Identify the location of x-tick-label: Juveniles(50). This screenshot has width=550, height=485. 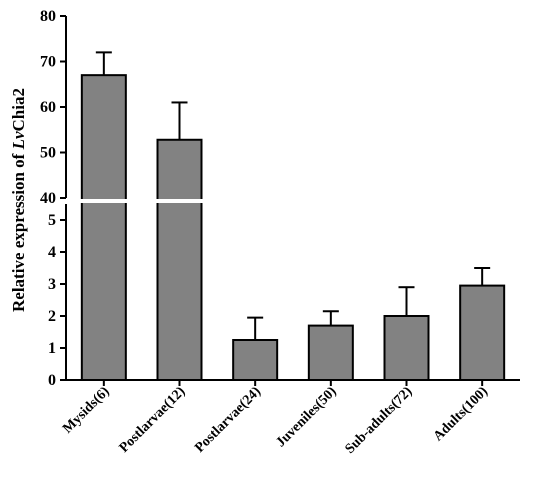
(307, 417).